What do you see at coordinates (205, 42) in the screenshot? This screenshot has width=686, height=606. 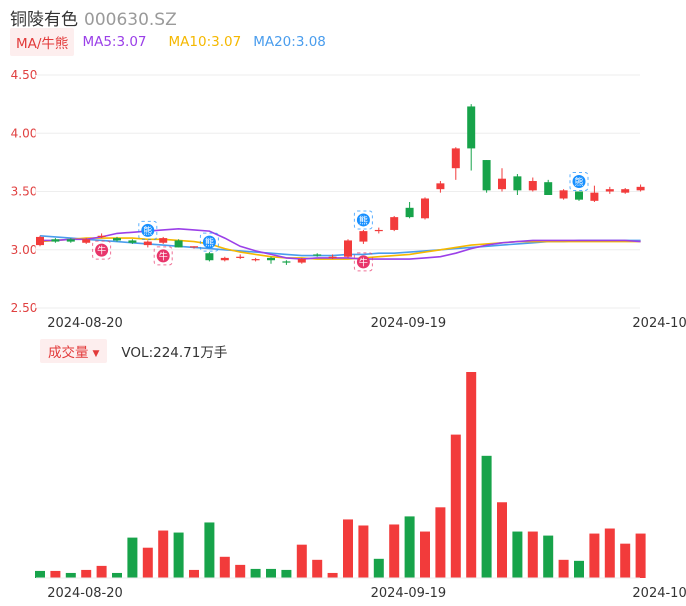 I see `ma10-label: MA10:3.07` at bounding box center [205, 42].